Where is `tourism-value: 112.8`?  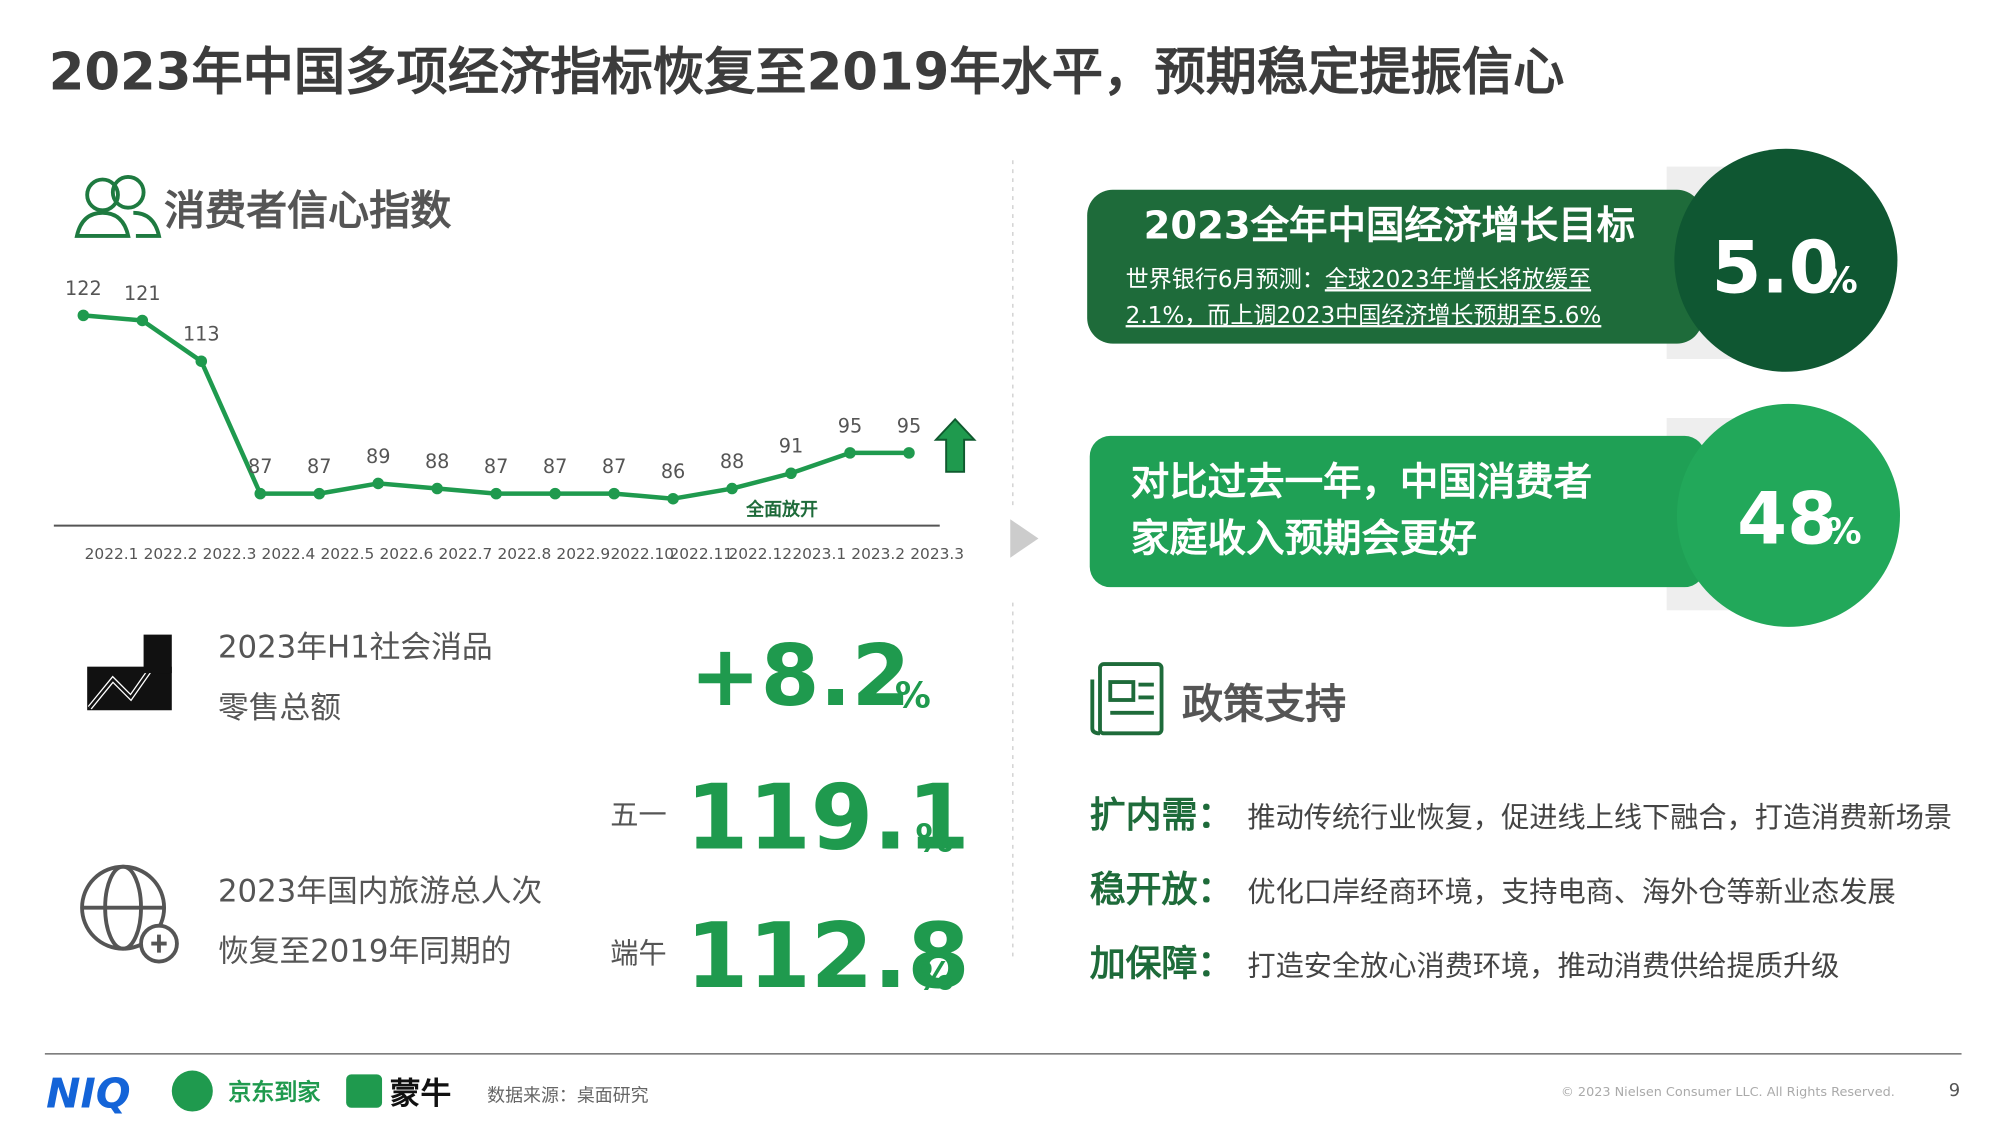
tourism-value: 112.8 is located at coordinates (828, 957).